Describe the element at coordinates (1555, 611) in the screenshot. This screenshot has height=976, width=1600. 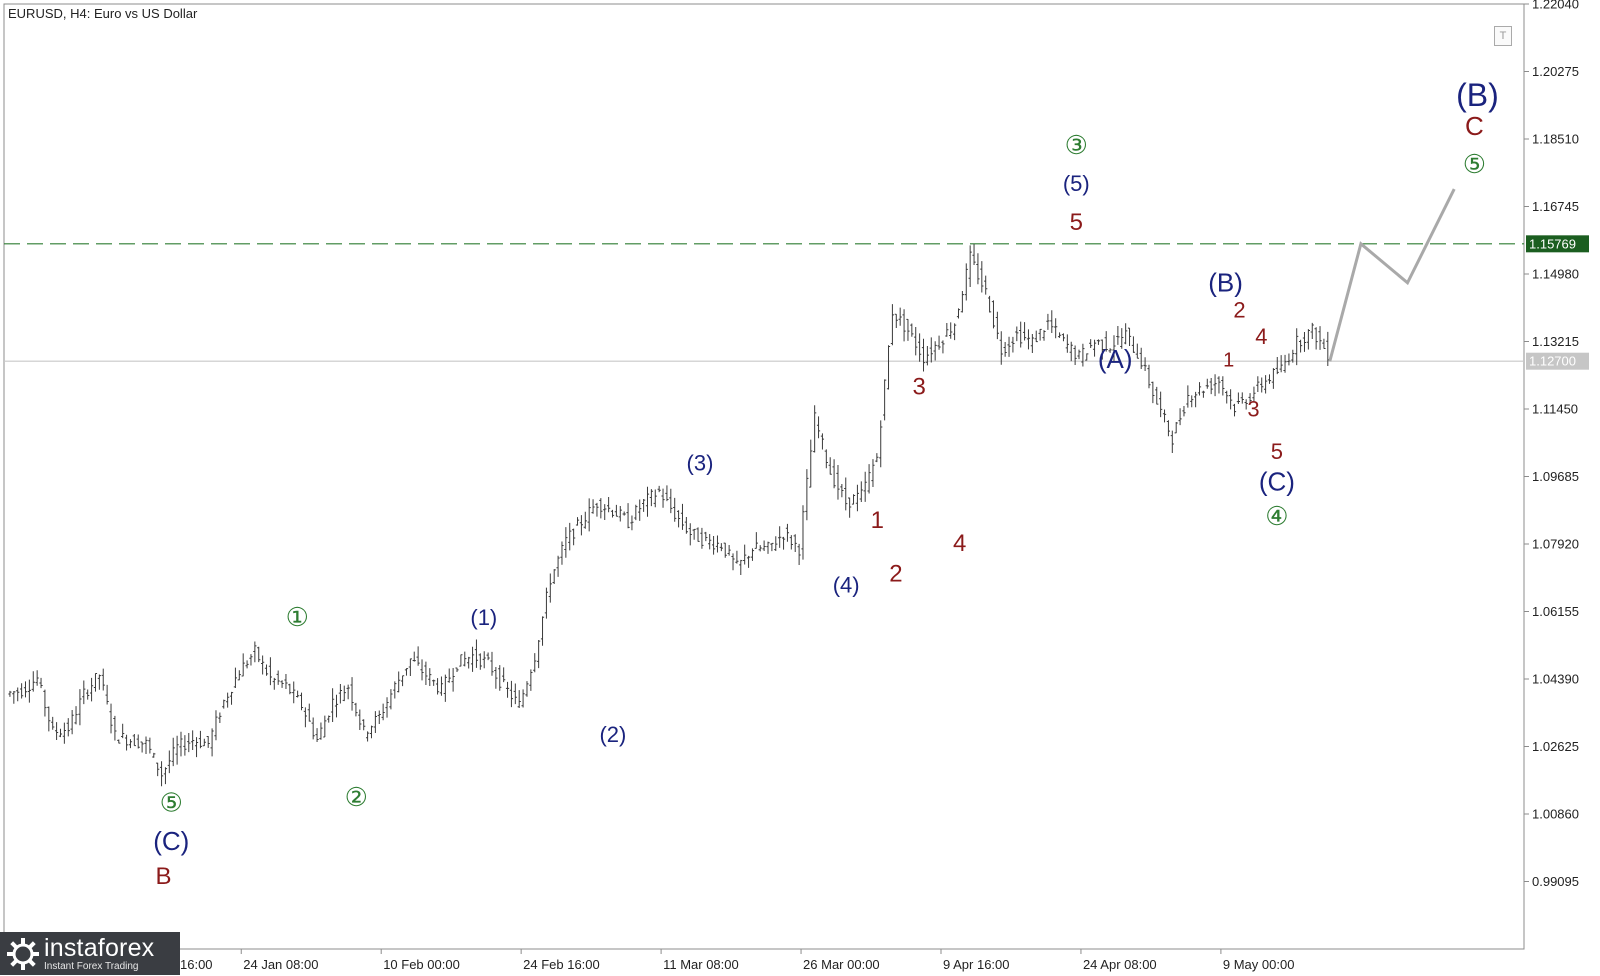
I see `price-tick-label: 1.06155` at that location.